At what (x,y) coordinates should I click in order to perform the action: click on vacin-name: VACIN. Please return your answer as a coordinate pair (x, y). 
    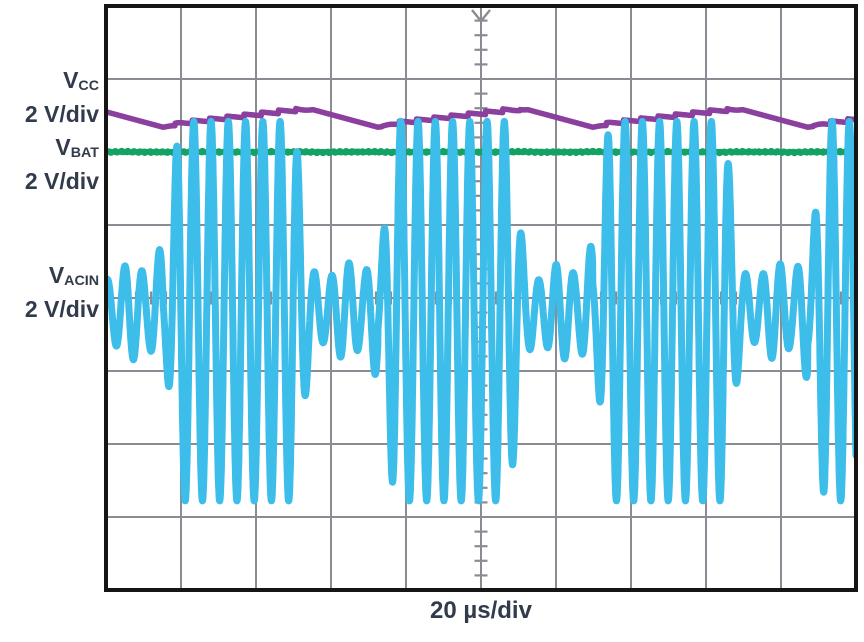
    Looking at the image, I should click on (49, 278).